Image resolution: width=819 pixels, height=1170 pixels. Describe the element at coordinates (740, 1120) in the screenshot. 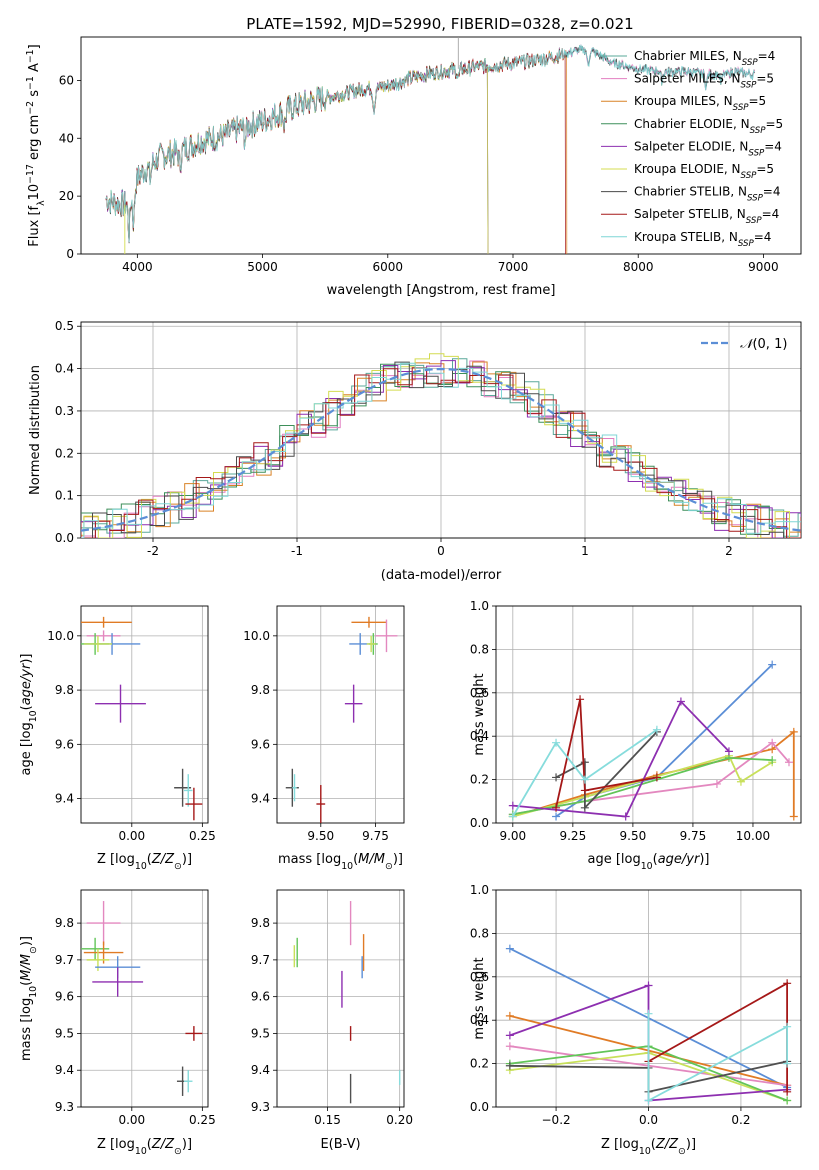

I see `x-tick-label: 0.2` at that location.